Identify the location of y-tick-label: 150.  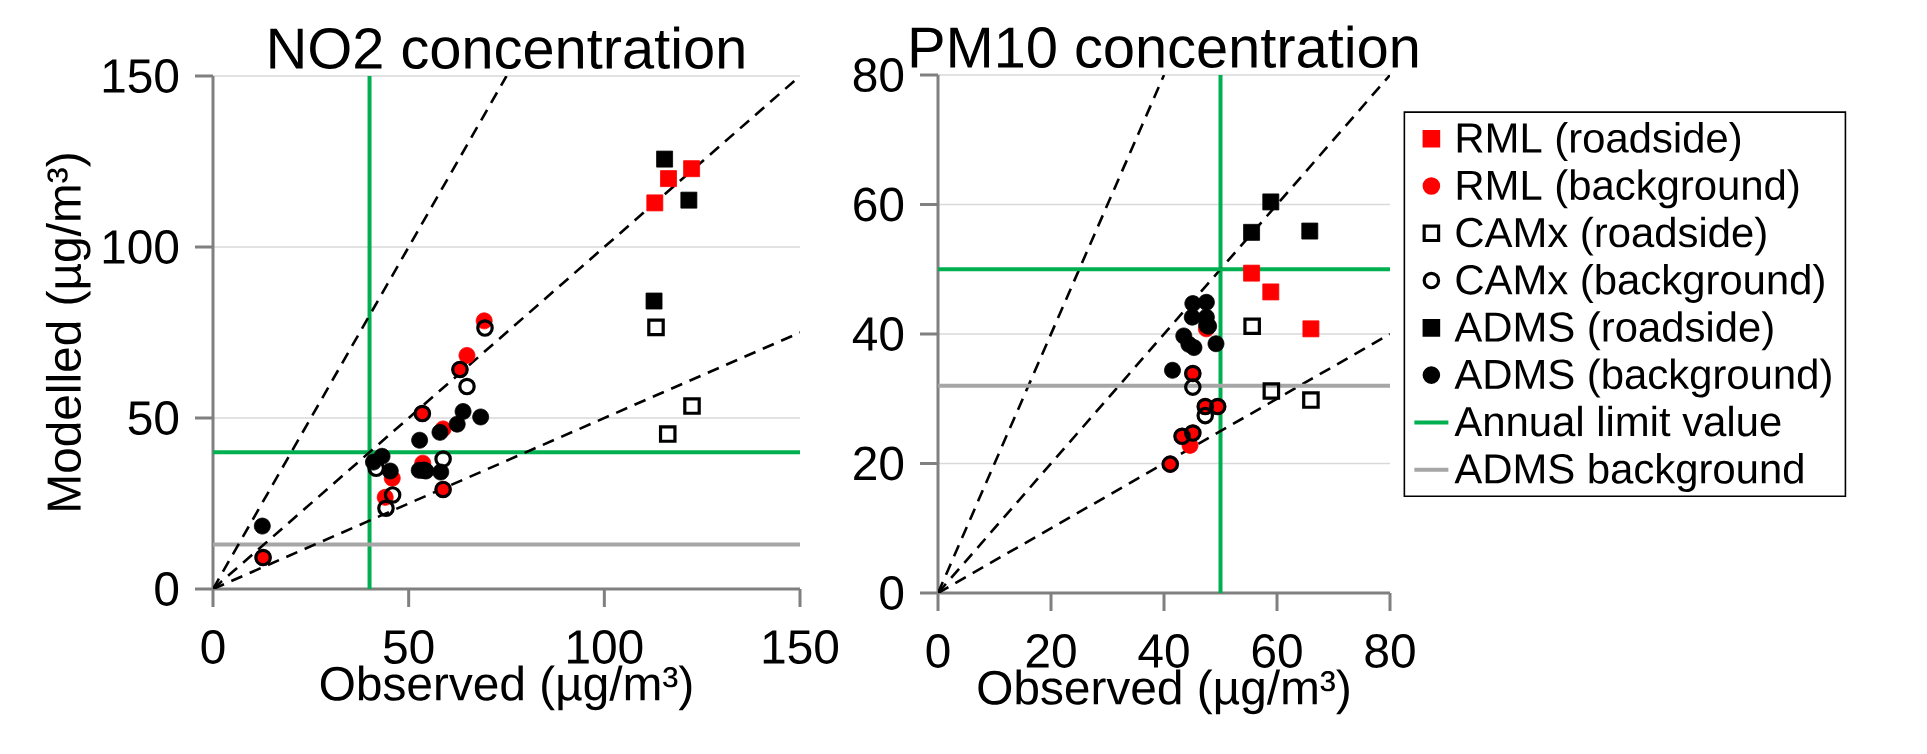
(141, 76).